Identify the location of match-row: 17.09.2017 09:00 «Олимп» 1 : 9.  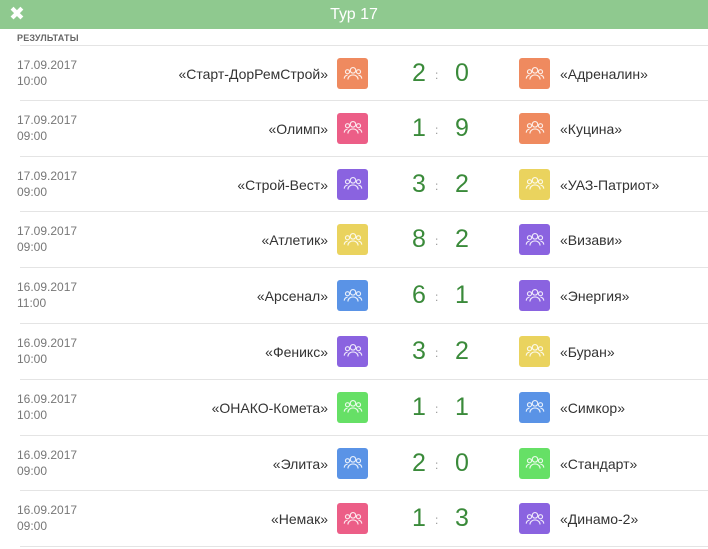
(362, 129).